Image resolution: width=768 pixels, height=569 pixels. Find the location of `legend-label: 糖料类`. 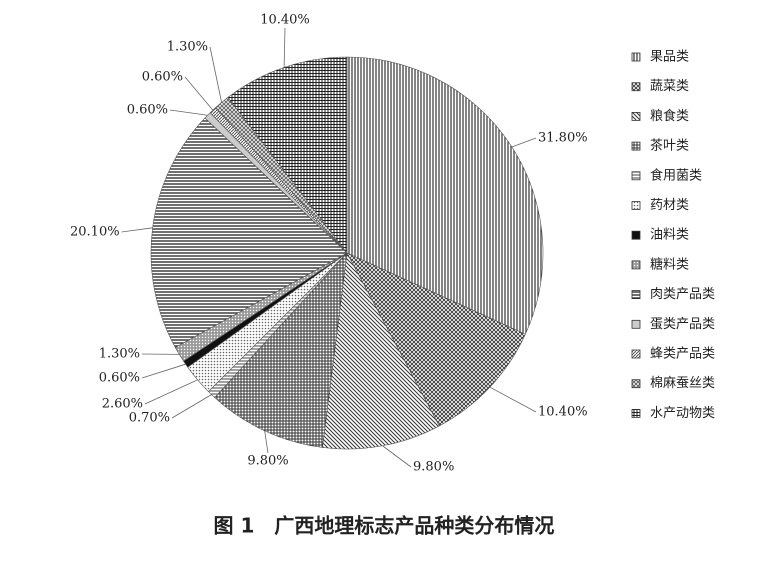

legend-label: 糖料类 is located at coordinates (669, 264).